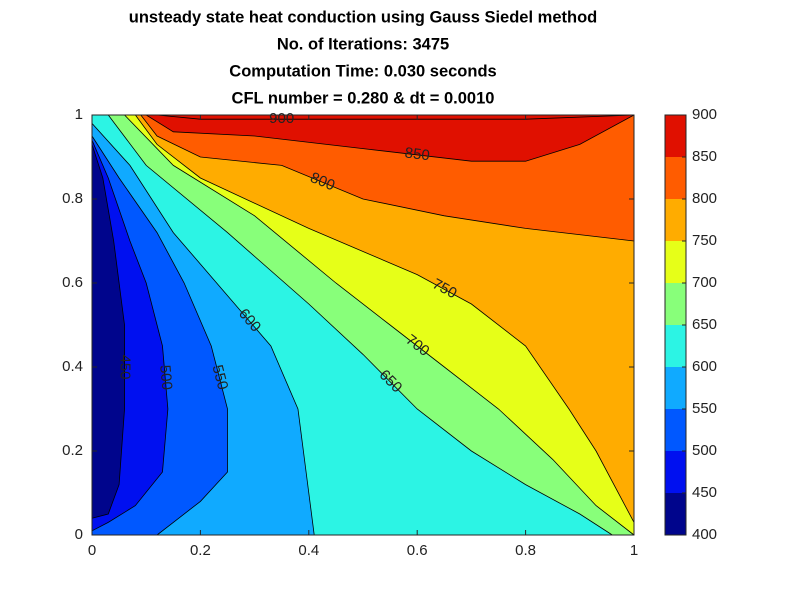 The image size is (800, 600). Describe the element at coordinates (704, 534) in the screenshot. I see `colorbar-tick-label: 400` at that location.